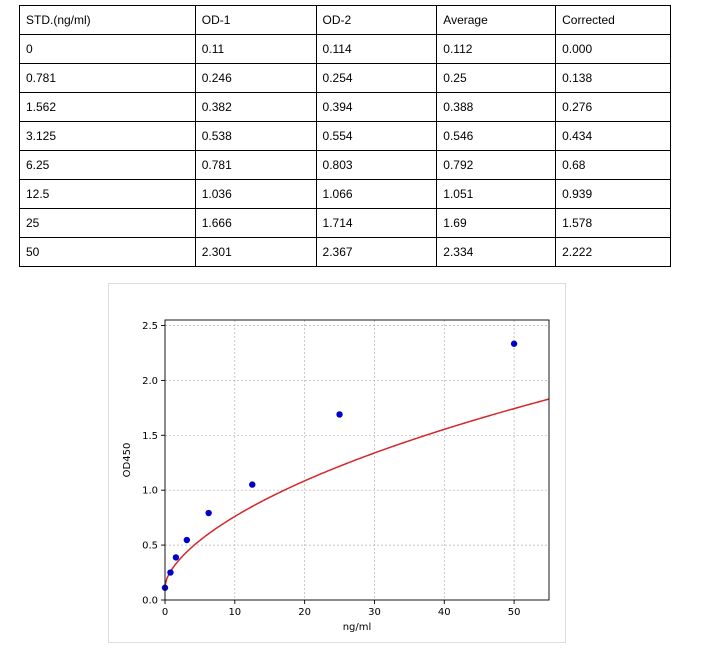 The height and width of the screenshot is (649, 703). I want to click on x-tick-label: 30, so click(374, 612).